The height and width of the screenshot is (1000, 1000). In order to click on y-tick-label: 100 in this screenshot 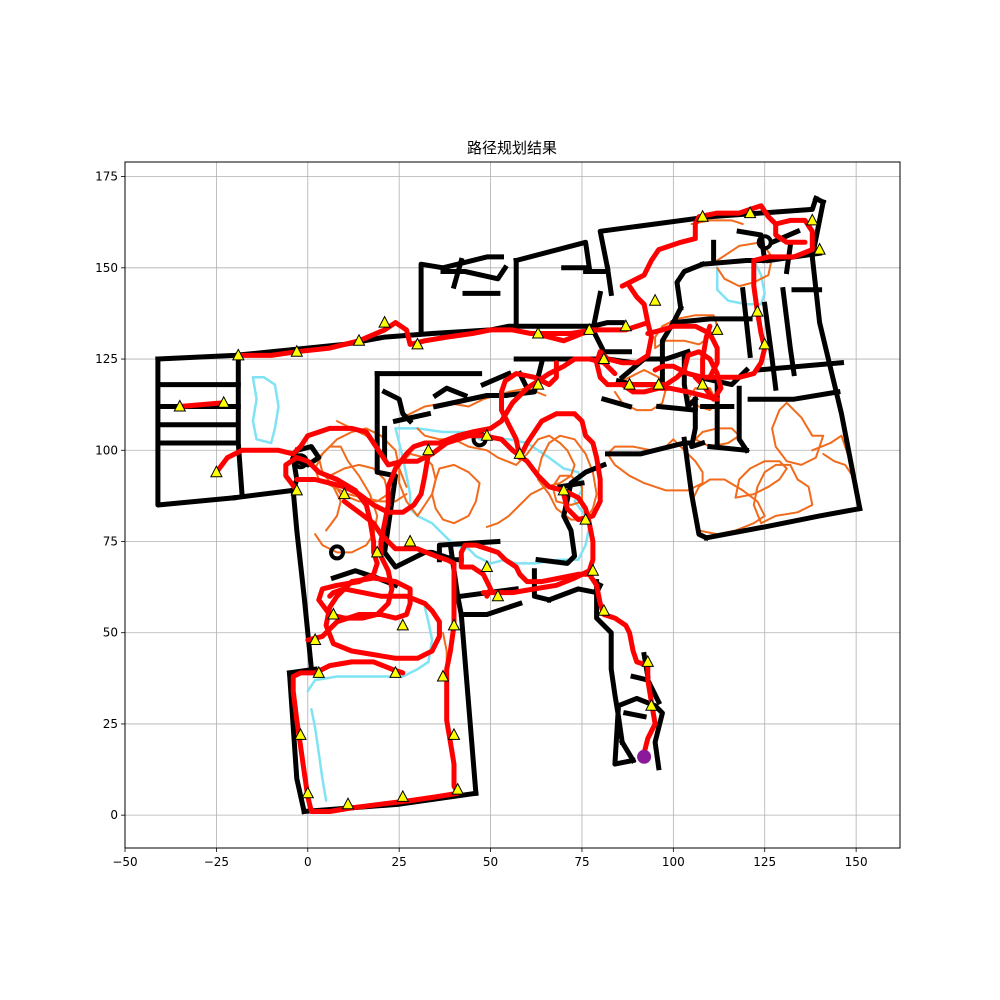, I will do `click(106, 450)`.